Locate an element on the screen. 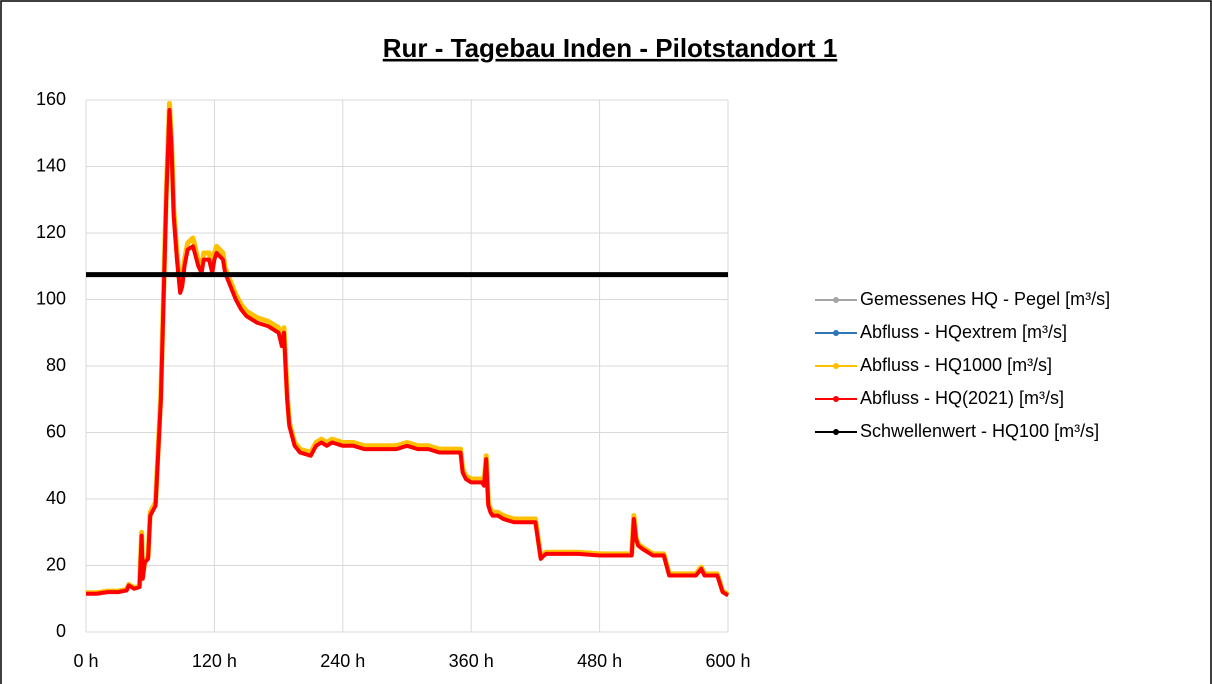 This screenshot has height=684, width=1212. y-tick-label: 120 is located at coordinates (51, 232).